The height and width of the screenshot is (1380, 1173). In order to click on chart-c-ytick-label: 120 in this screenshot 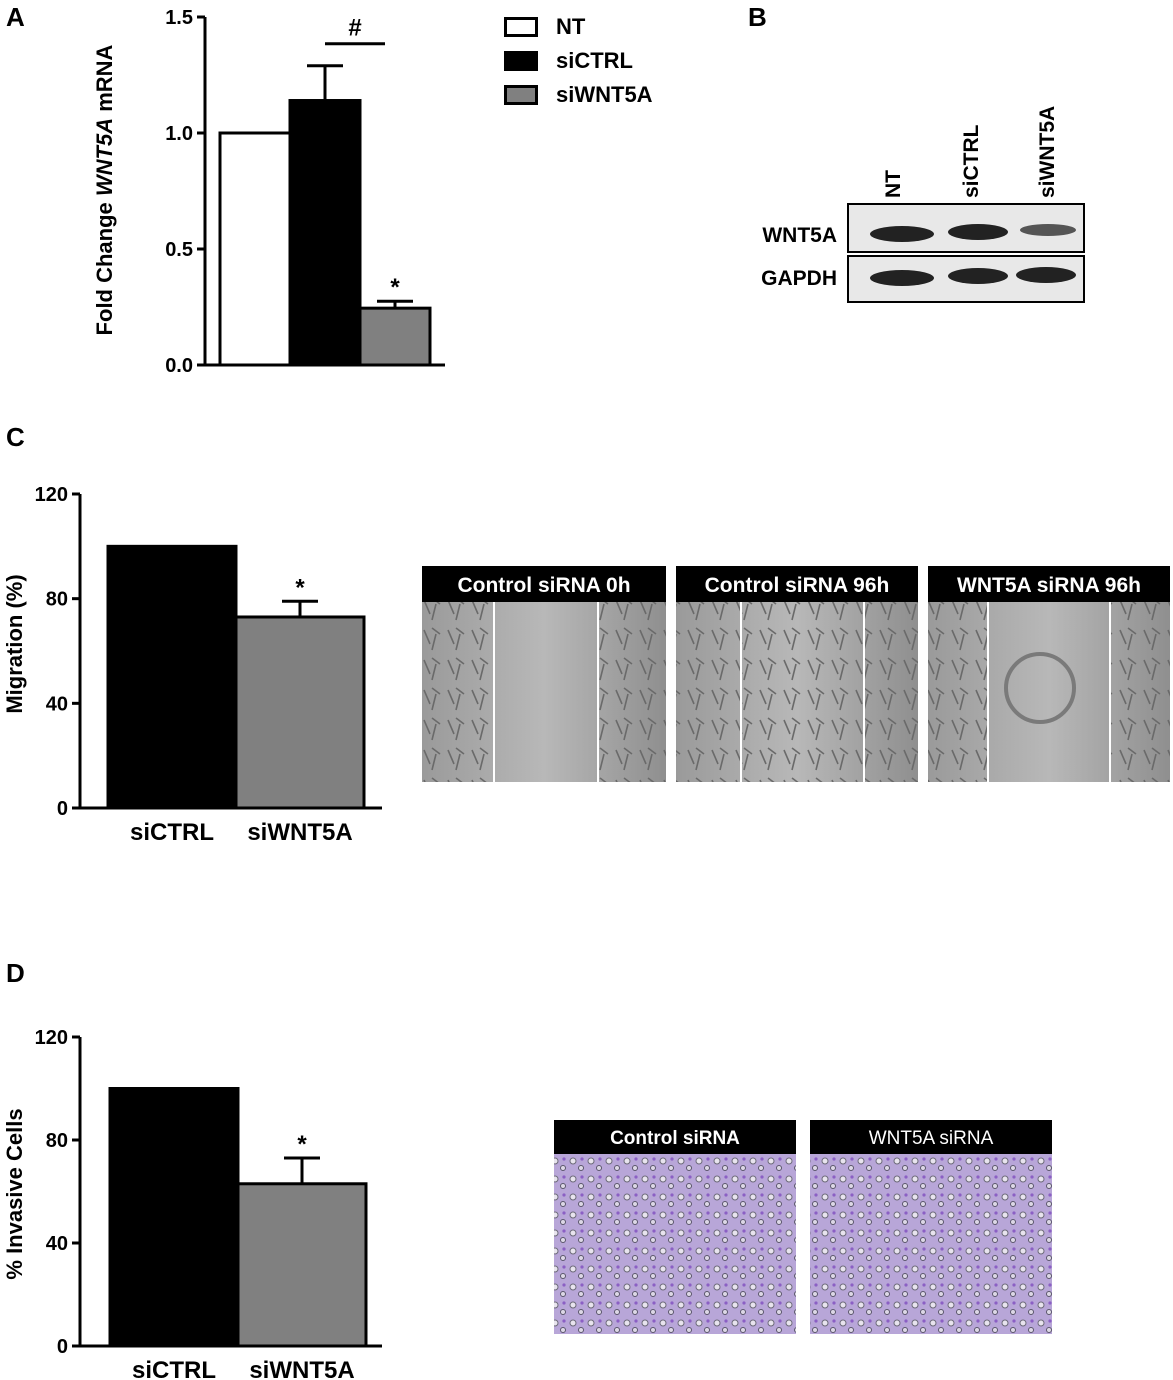, I will do `click(51, 495)`.